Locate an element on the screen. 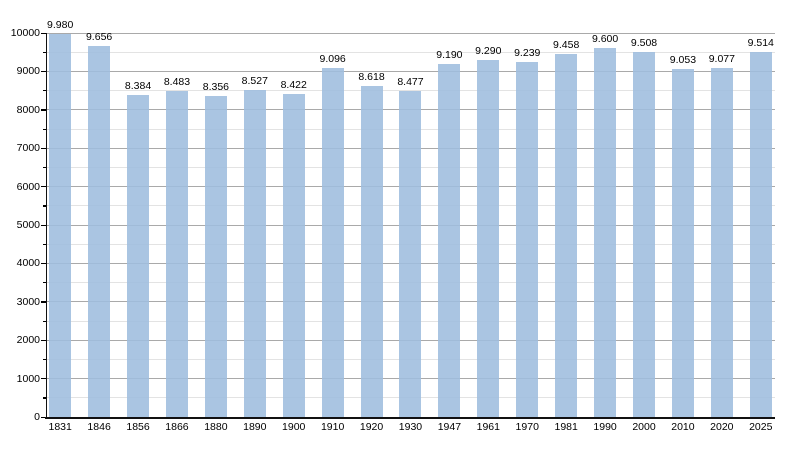 The height and width of the screenshot is (450, 800). bar-value-label: 9.514 is located at coordinates (760, 42).